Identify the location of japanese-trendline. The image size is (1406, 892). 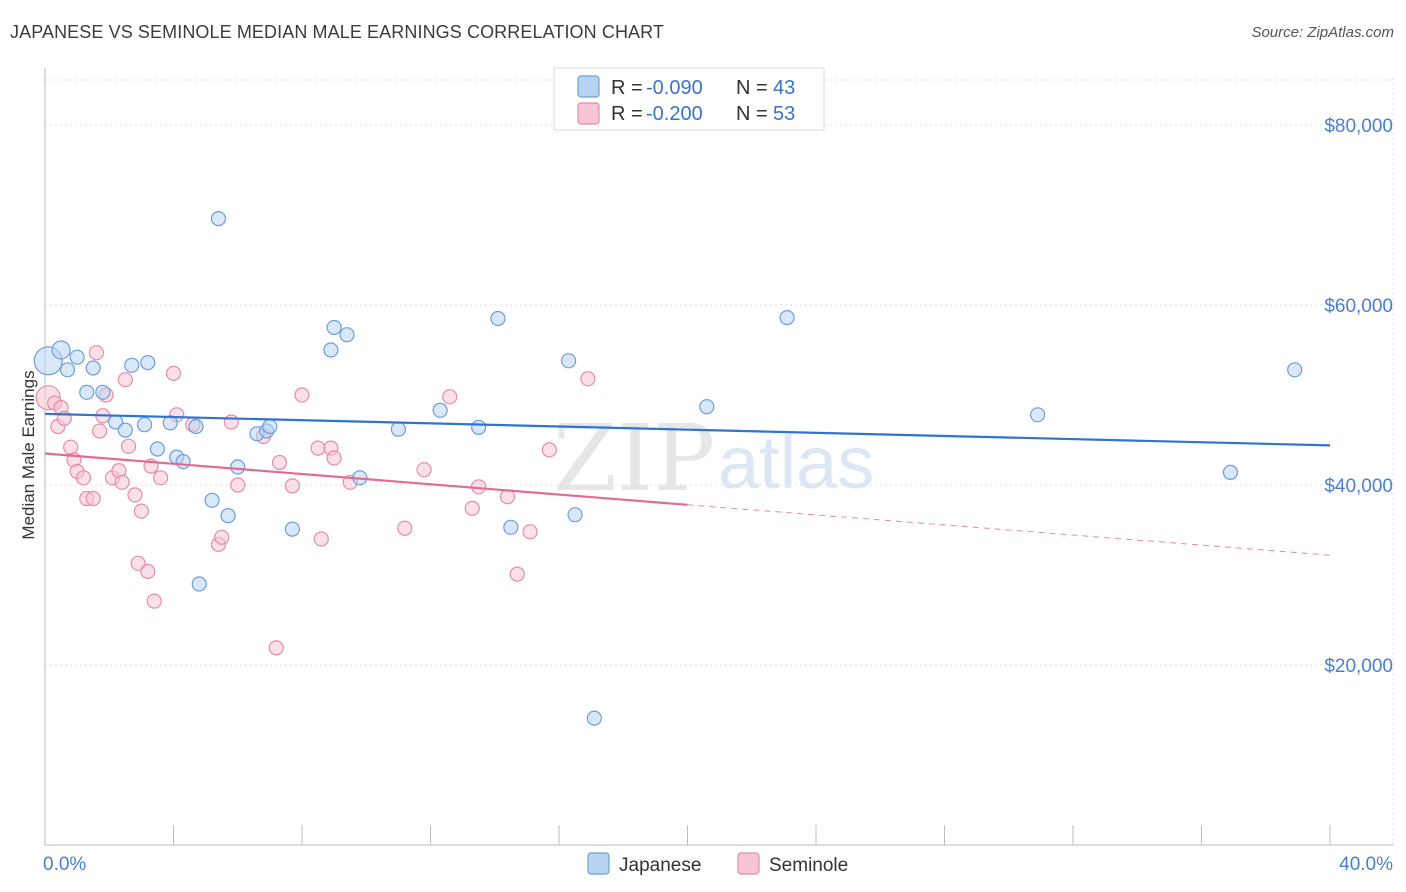
(687, 429).